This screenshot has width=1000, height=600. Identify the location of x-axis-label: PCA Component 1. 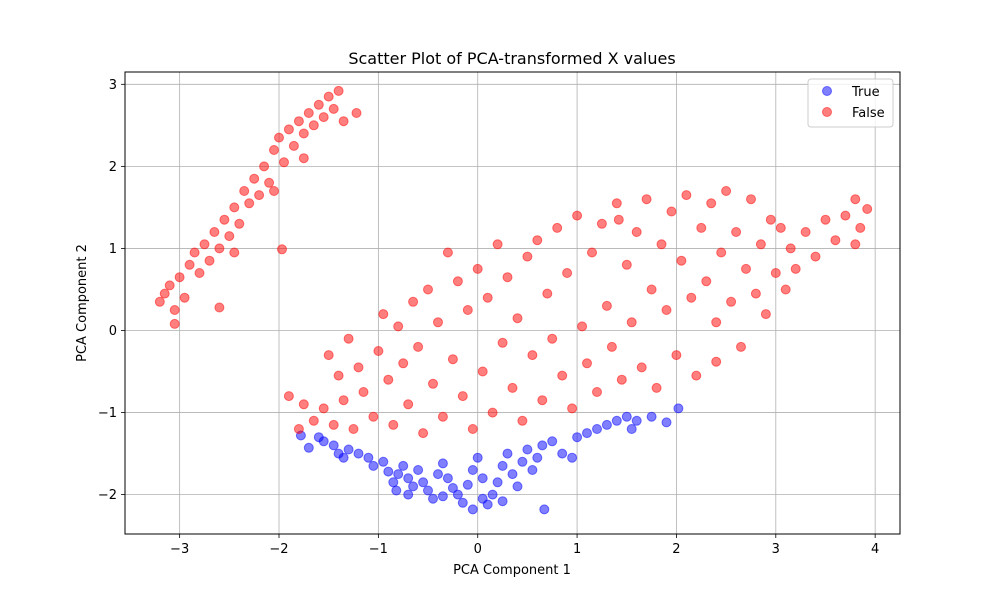
(512, 570).